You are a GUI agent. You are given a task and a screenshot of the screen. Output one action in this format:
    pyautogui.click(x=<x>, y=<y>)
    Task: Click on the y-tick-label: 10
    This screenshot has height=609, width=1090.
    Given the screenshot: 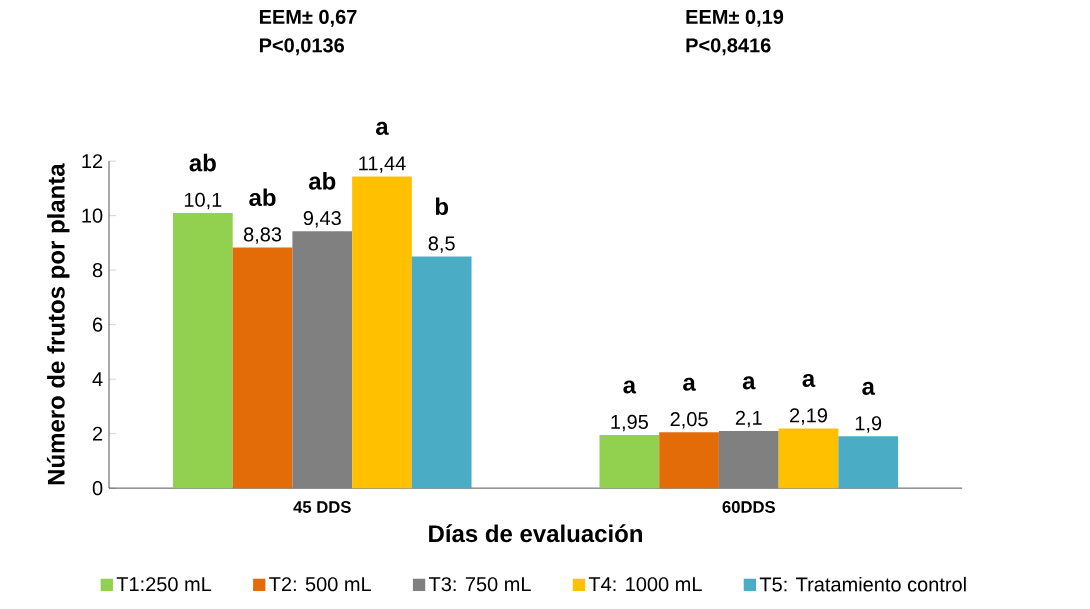 What is the action you would take?
    pyautogui.click(x=92, y=215)
    